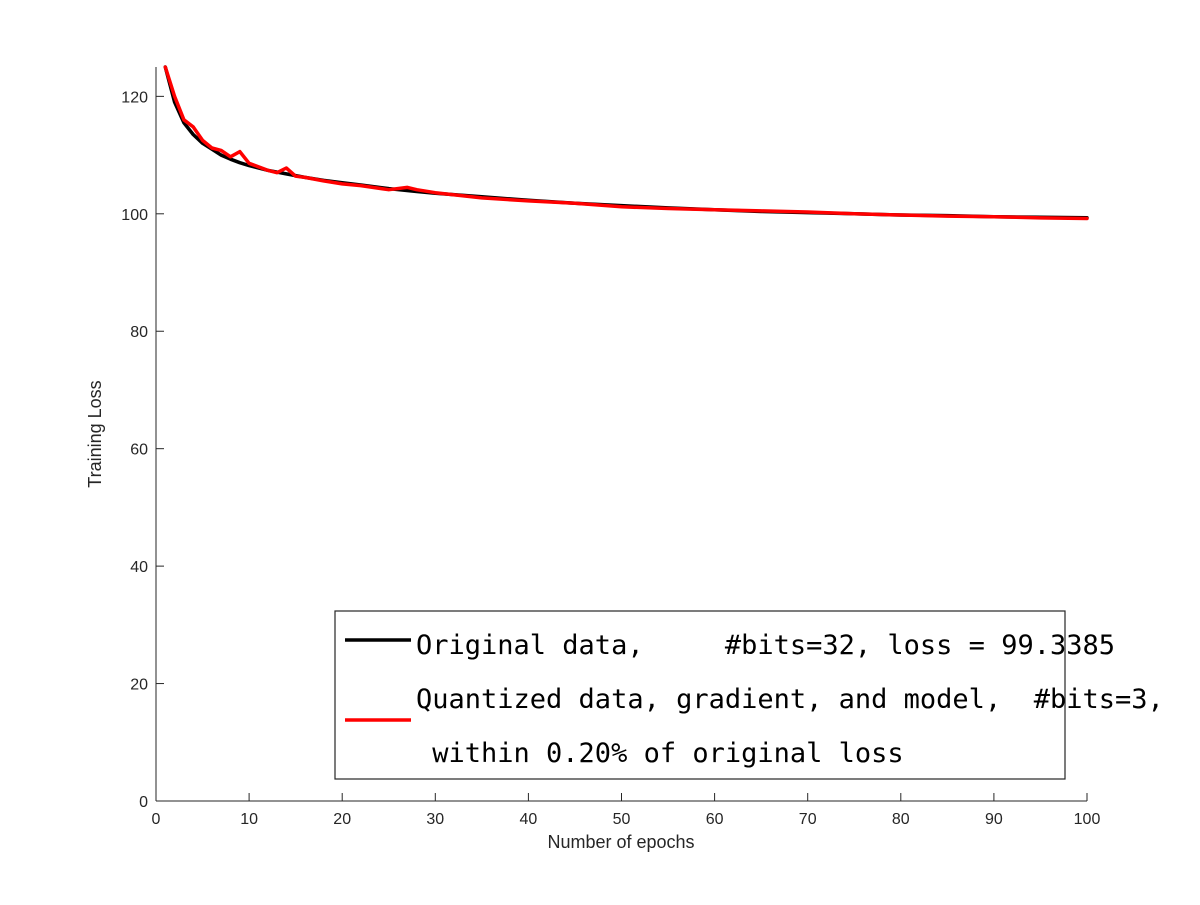  What do you see at coordinates (95, 433) in the screenshot?
I see `y-axis-title: Training Loss` at bounding box center [95, 433].